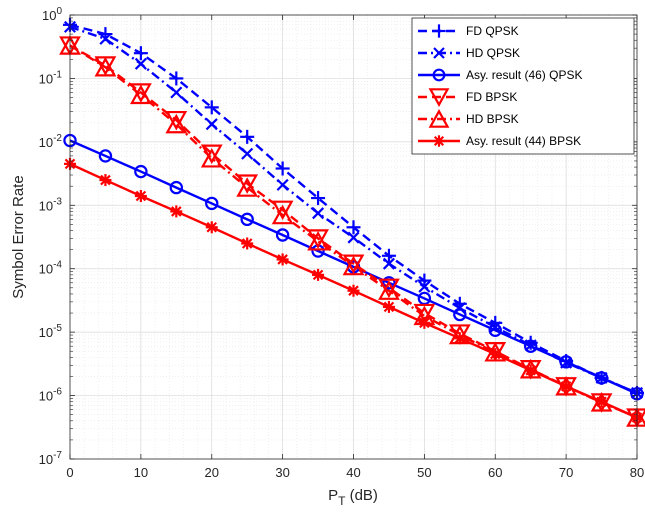  What do you see at coordinates (492, 31) in the screenshot?
I see `legend-label: FD QPSK` at bounding box center [492, 31].